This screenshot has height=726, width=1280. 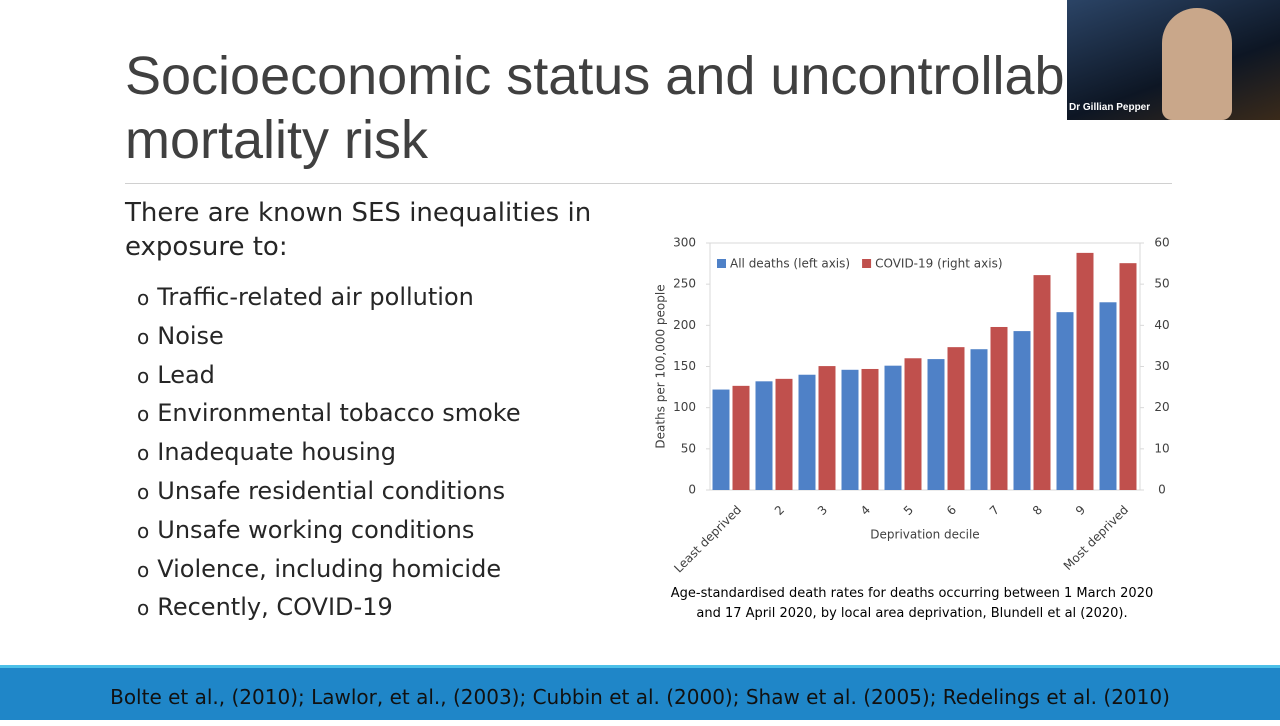 What do you see at coordinates (951, 510) in the screenshot?
I see `x-tick-label: 6` at bounding box center [951, 510].